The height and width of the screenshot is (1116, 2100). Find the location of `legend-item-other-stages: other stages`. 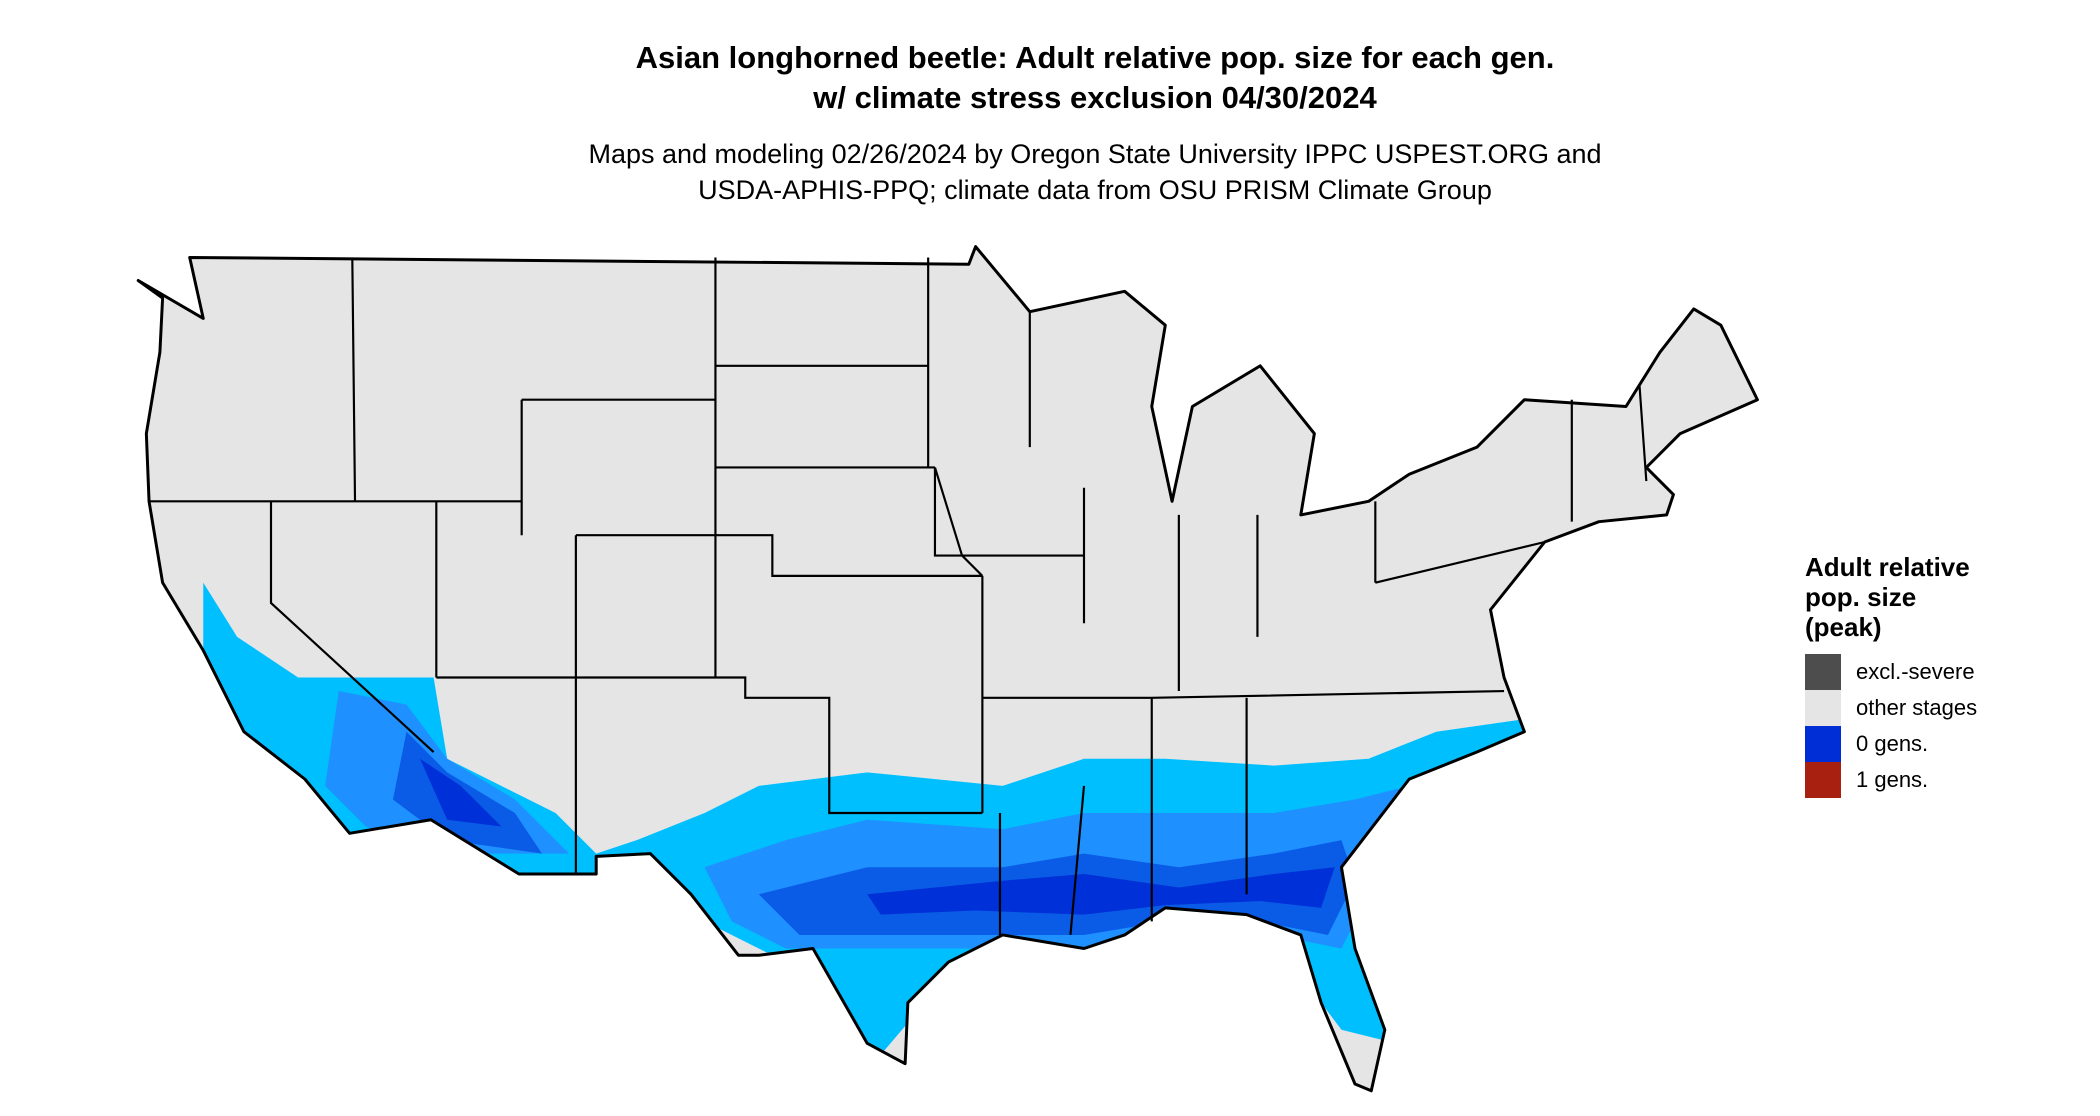

legend-item-other-stages: other stages is located at coordinates (1891, 708).